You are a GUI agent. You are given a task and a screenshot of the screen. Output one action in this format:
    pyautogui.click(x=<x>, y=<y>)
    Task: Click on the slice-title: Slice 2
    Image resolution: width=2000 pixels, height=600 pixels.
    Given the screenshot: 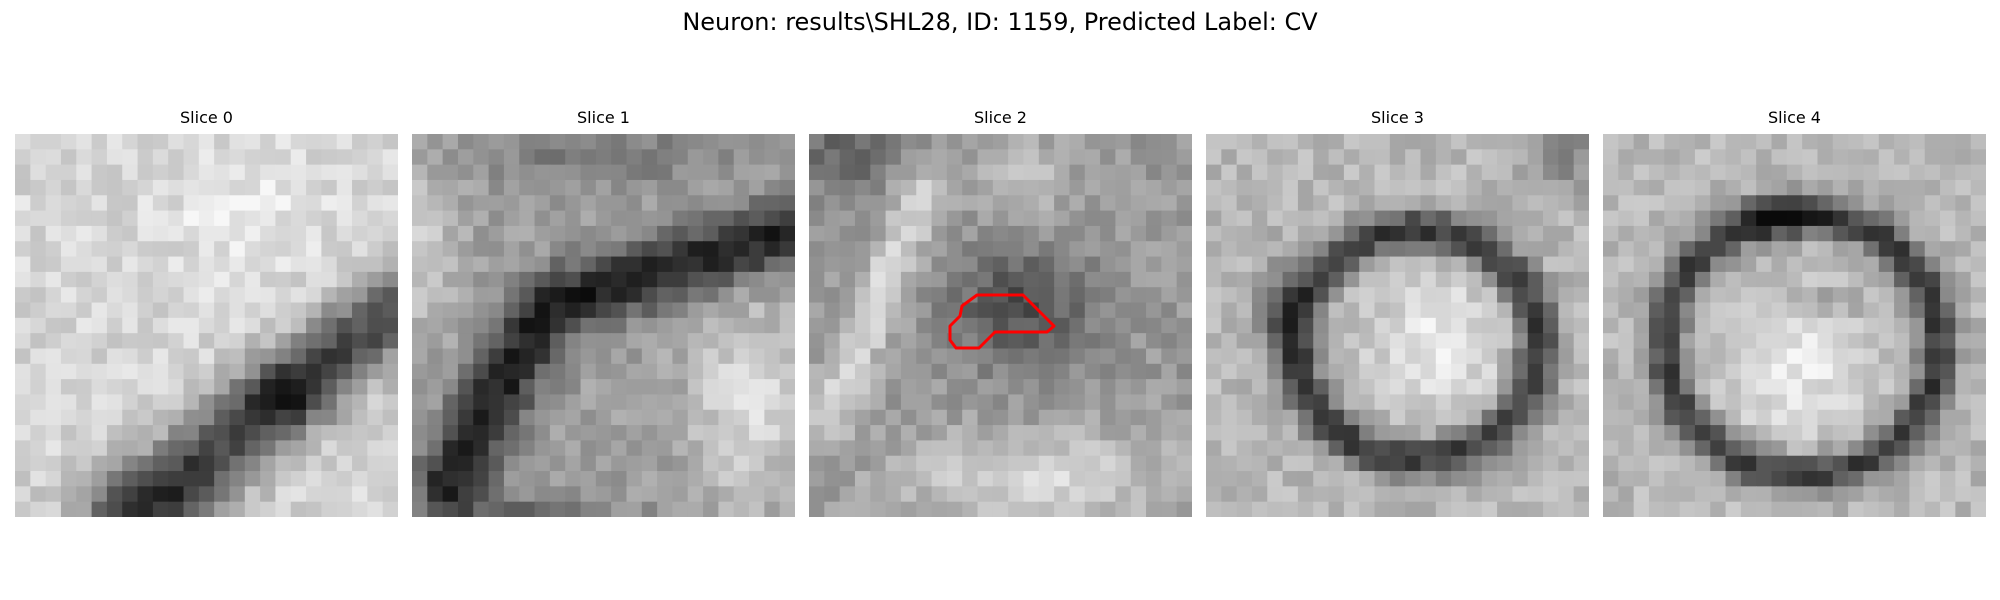 What is the action you would take?
    pyautogui.click(x=1000, y=117)
    